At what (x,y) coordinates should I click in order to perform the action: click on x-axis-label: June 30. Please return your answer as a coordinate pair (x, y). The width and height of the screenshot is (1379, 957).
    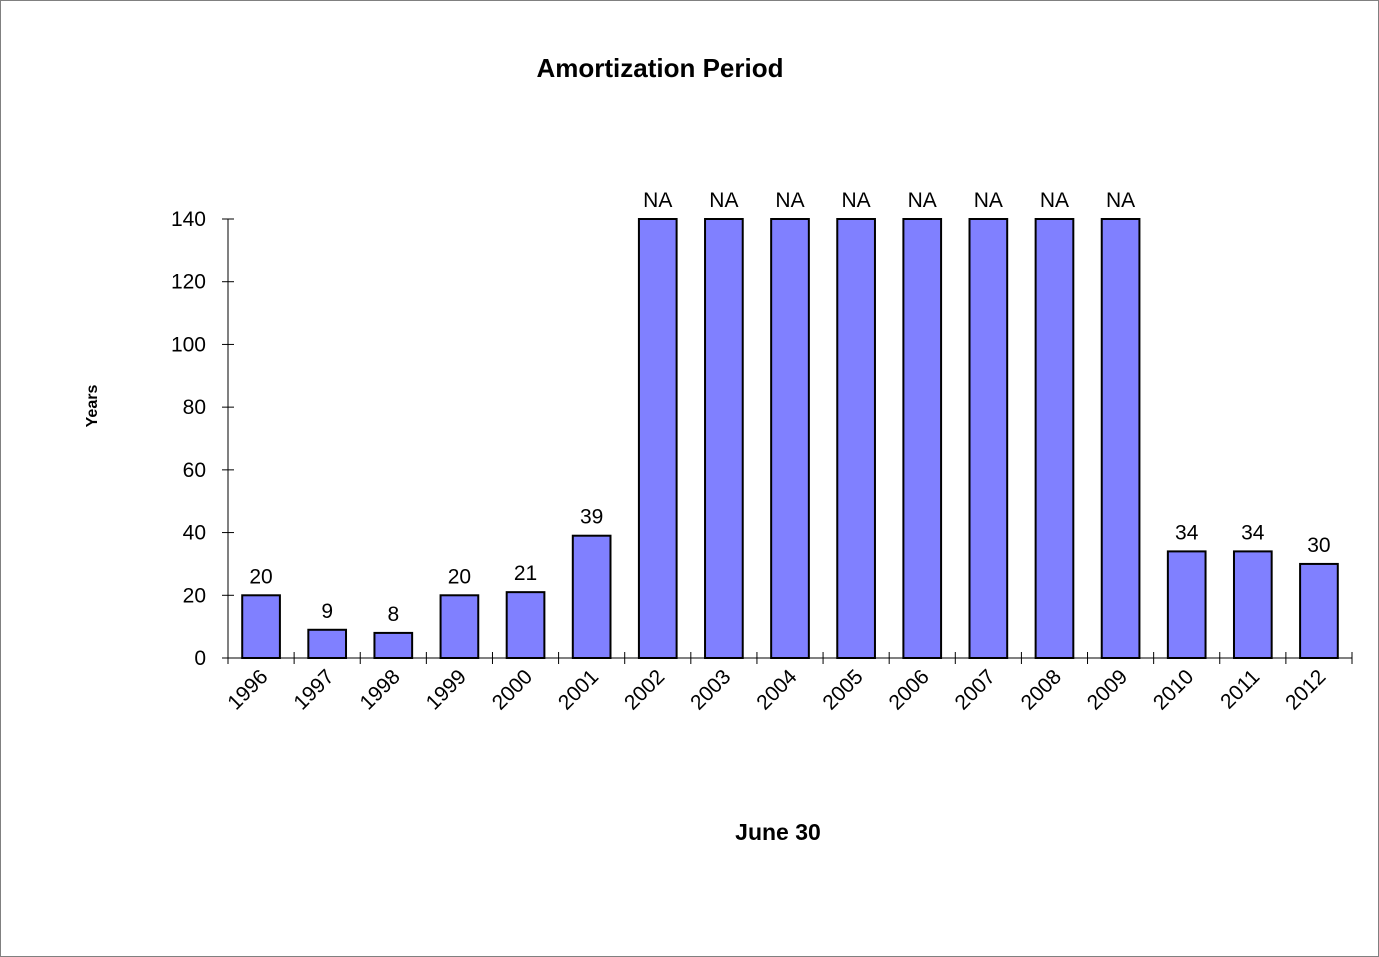
    Looking at the image, I should click on (778, 832).